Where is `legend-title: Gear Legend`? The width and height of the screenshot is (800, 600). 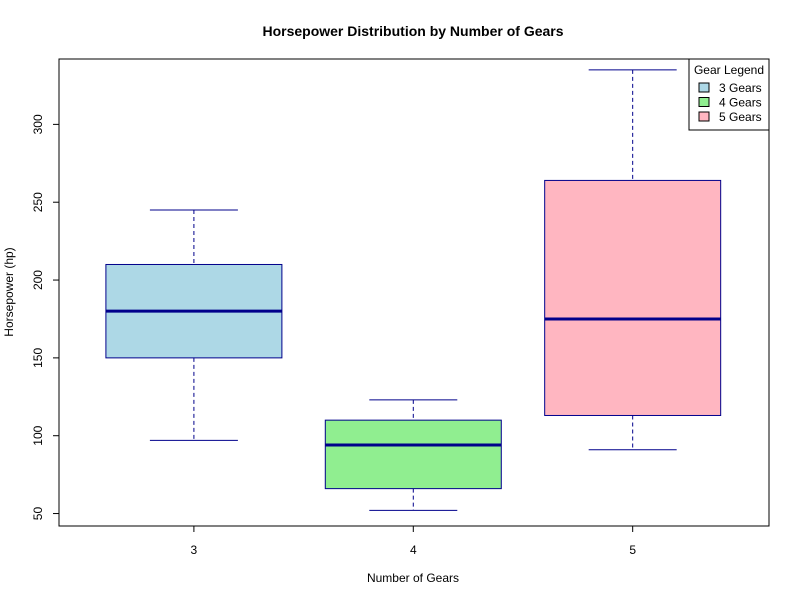
legend-title: Gear Legend is located at coordinates (729, 70).